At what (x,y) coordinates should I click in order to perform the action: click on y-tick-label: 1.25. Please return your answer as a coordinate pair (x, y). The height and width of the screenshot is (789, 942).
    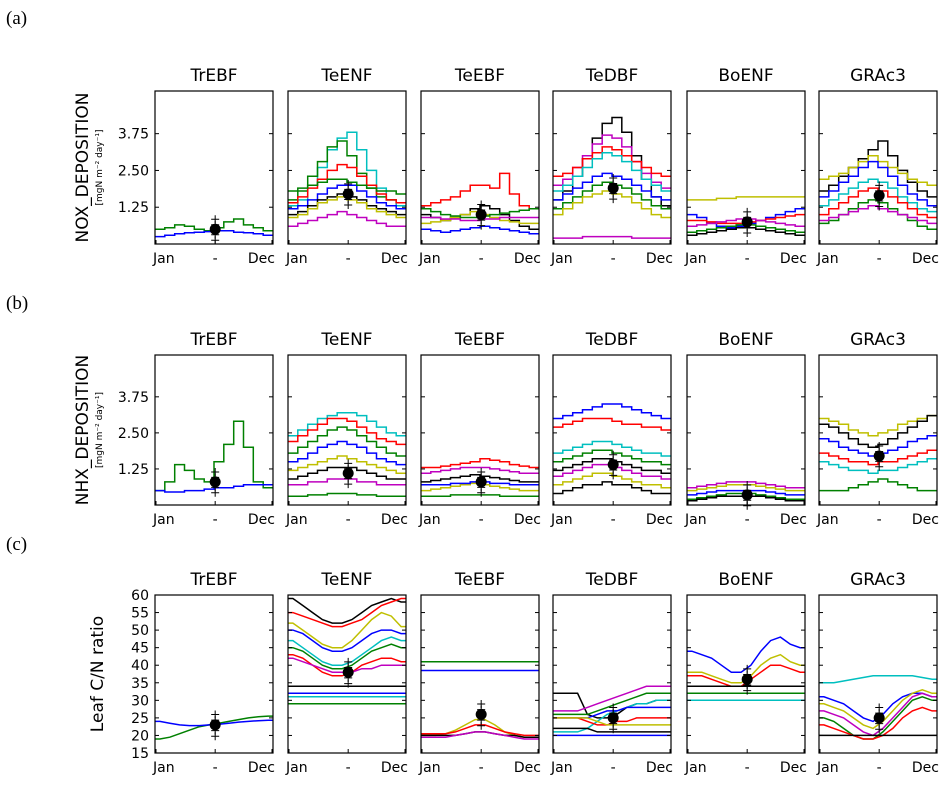
    Looking at the image, I should click on (133, 208).